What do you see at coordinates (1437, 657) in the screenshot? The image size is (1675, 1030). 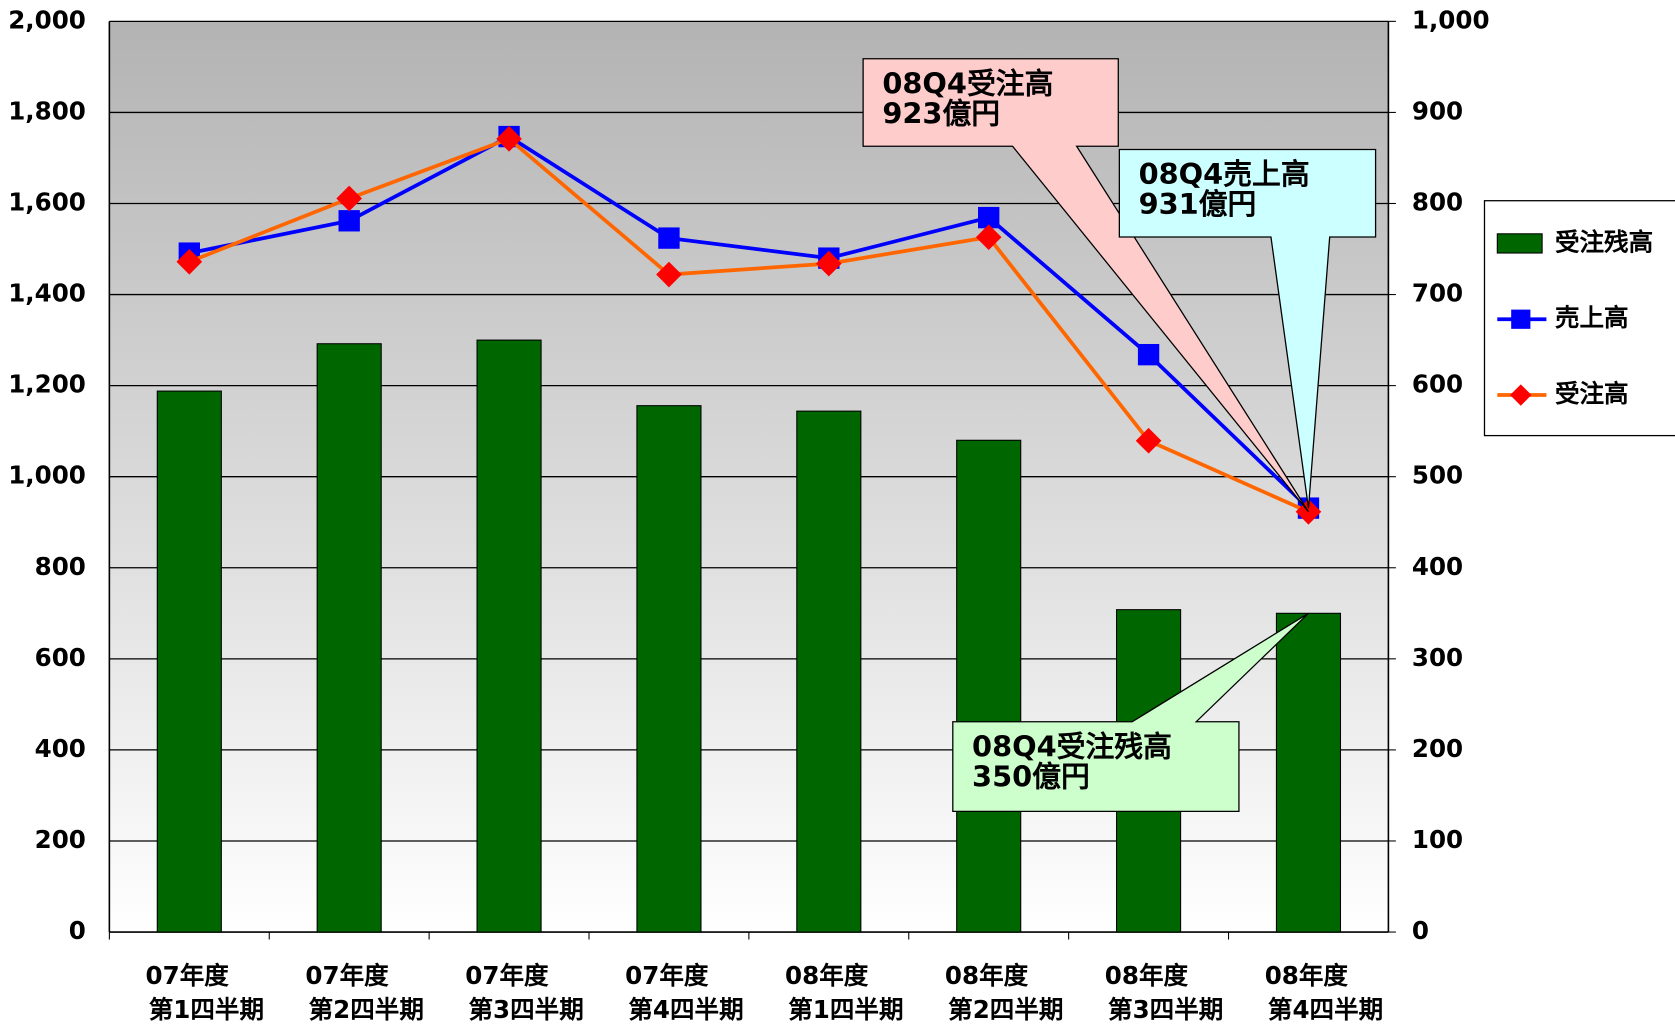 I see `y2-tick-label: 300` at bounding box center [1437, 657].